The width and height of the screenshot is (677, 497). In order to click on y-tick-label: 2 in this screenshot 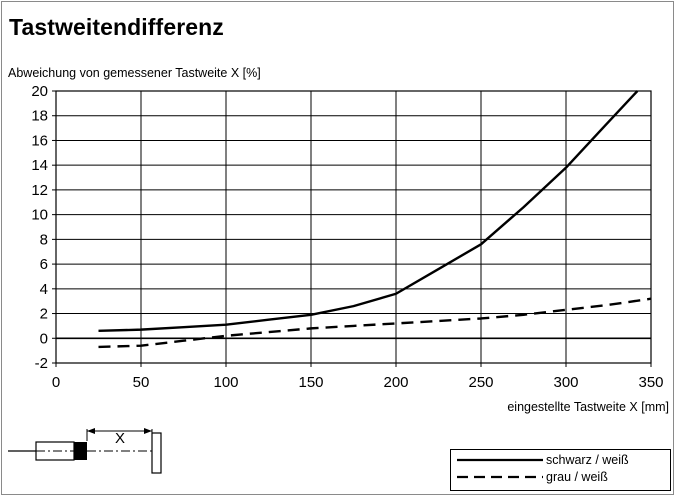, I will do `click(44, 314)`.